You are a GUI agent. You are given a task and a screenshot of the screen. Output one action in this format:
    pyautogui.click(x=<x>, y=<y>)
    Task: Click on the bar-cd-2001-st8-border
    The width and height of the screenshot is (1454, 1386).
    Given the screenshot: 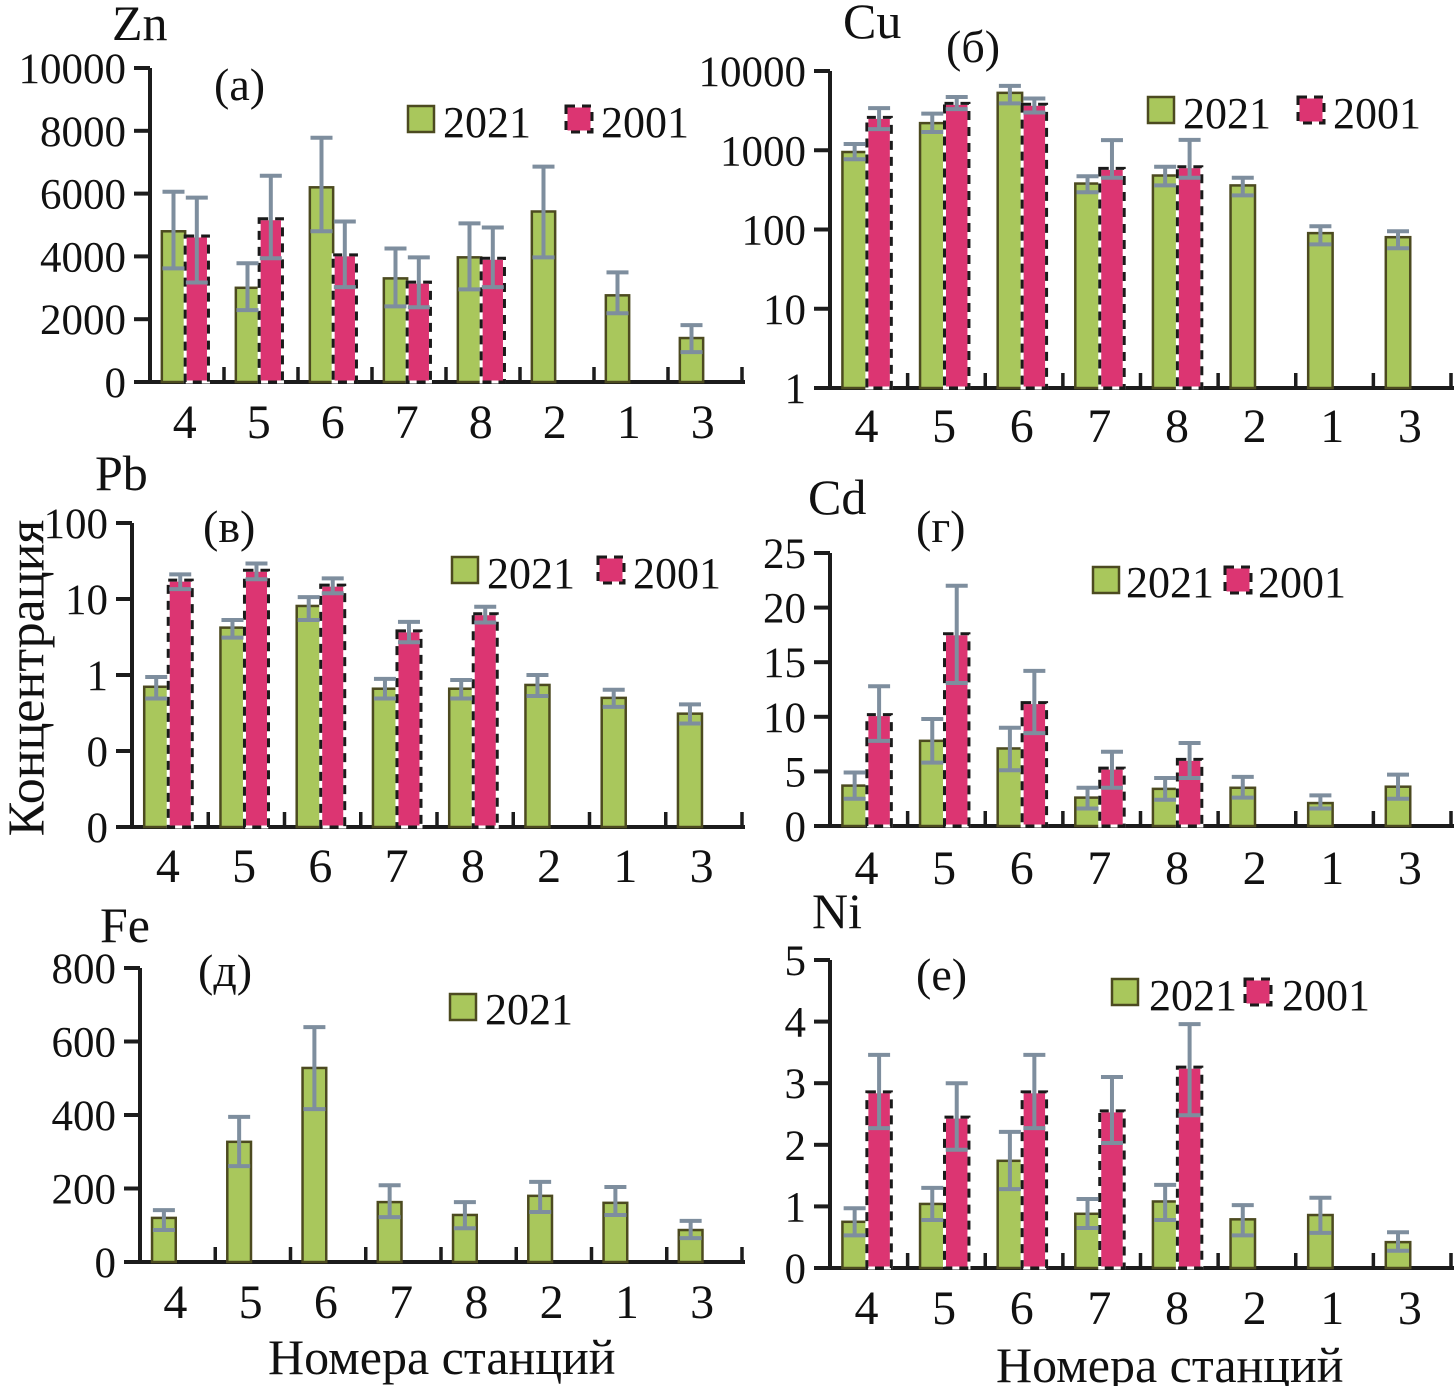 What is the action you would take?
    pyautogui.click(x=1189, y=792)
    